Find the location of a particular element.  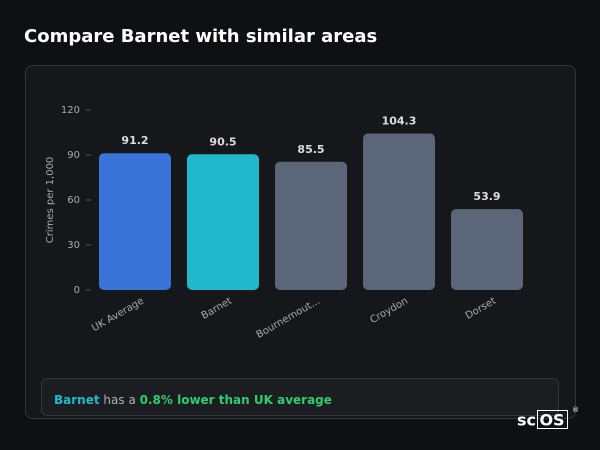

summary-area: Barnet is located at coordinates (77, 400).